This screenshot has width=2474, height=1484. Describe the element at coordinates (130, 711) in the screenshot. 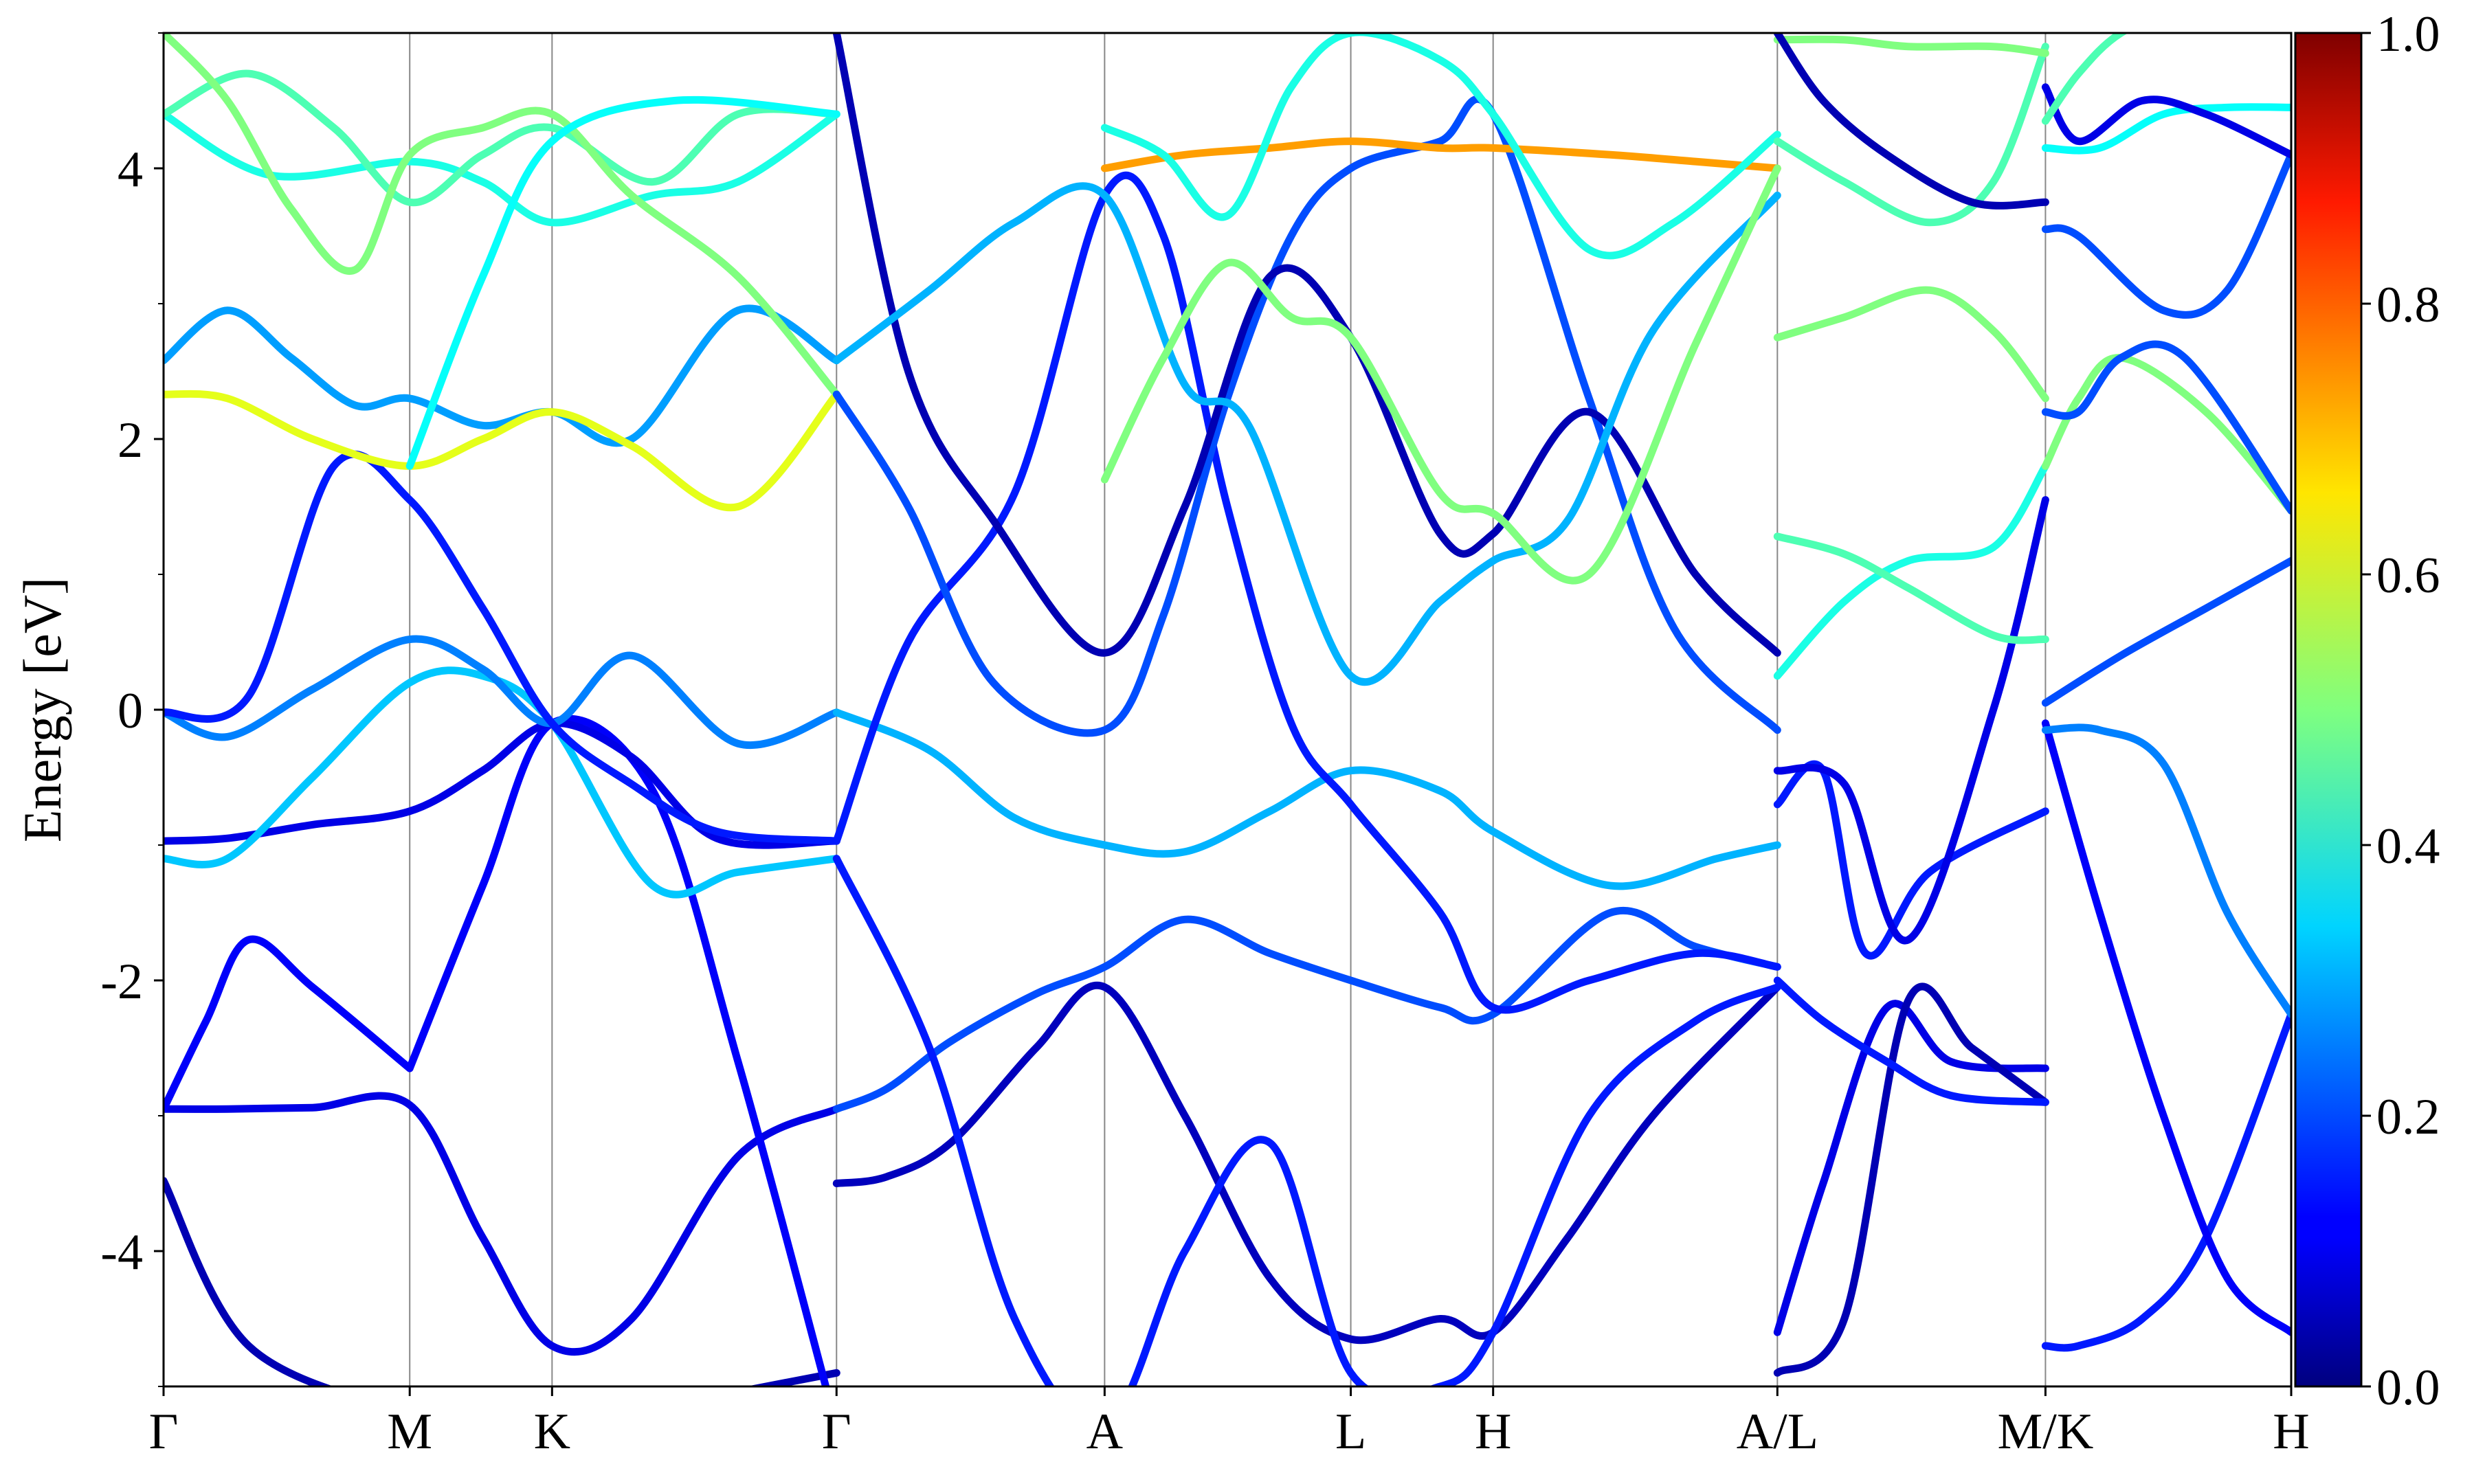

I see `y-tick-label: 0` at that location.